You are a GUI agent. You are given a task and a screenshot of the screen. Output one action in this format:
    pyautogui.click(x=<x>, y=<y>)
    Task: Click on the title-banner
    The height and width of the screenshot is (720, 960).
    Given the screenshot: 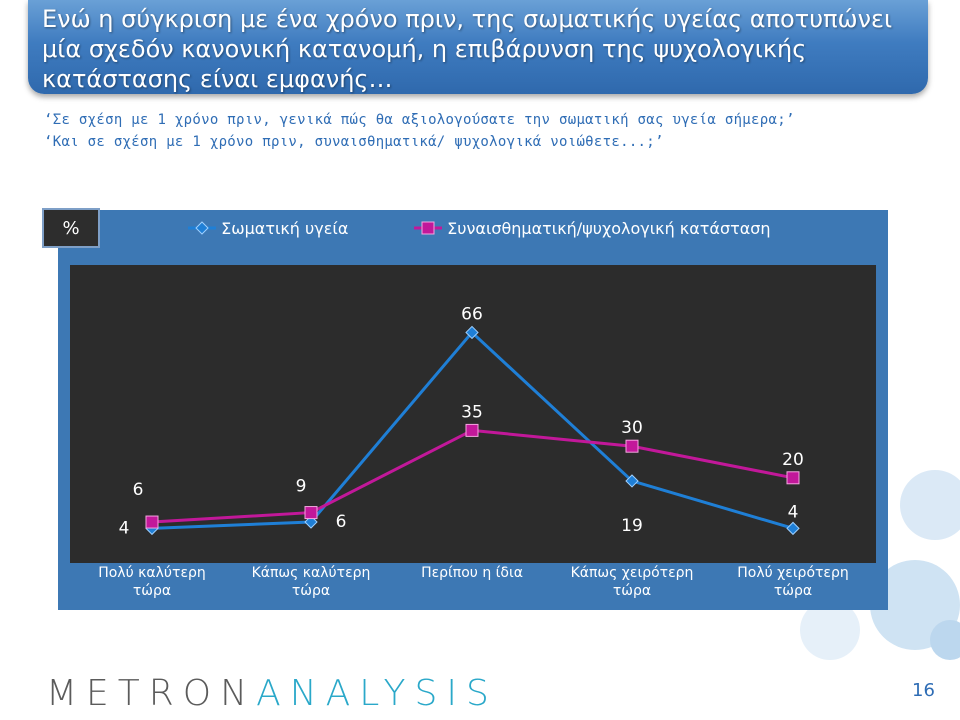 What is the action you would take?
    pyautogui.click(x=478, y=47)
    